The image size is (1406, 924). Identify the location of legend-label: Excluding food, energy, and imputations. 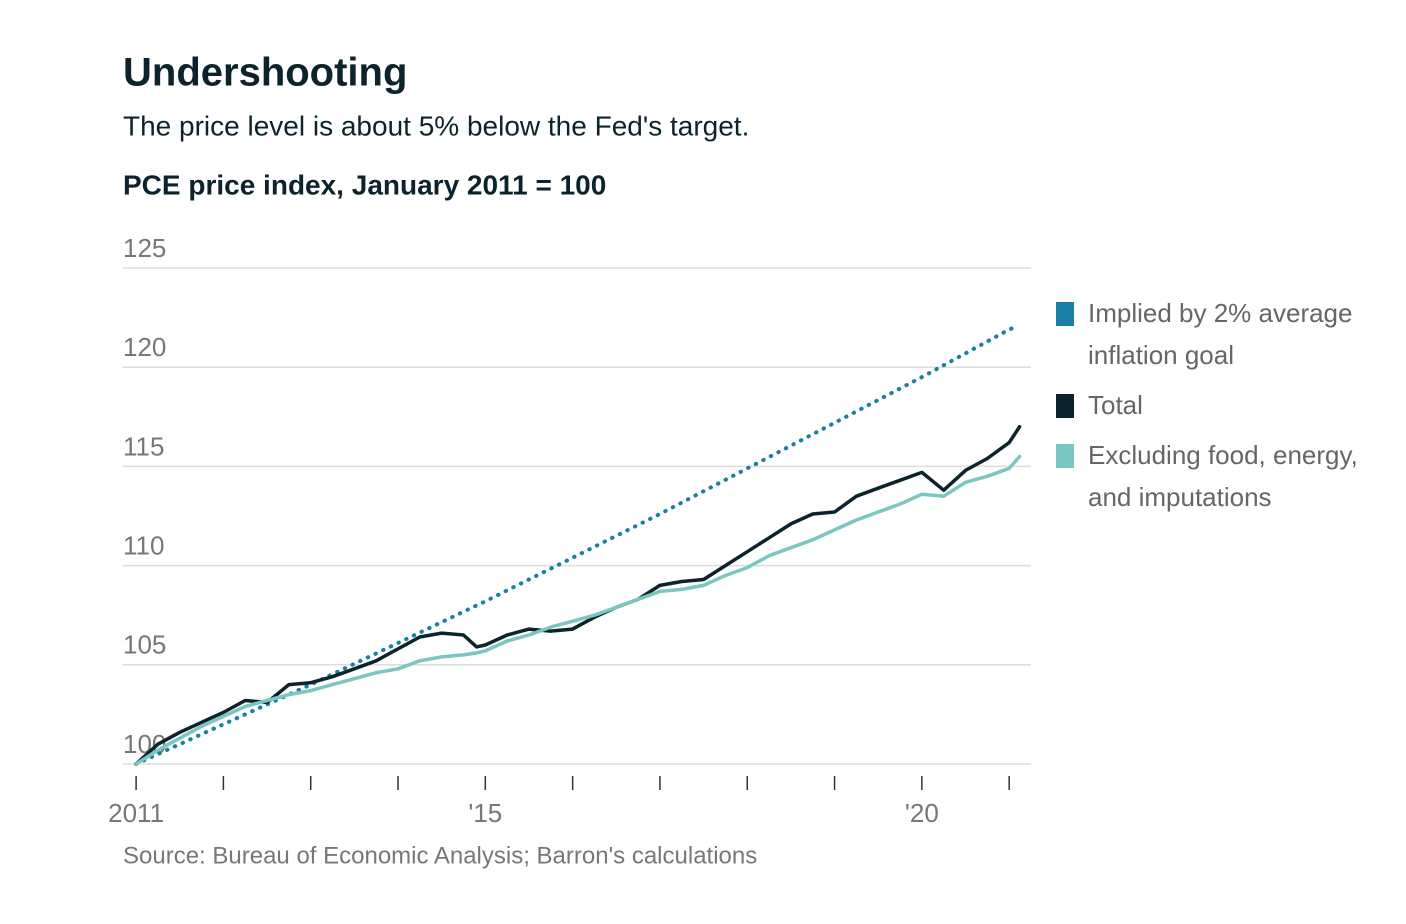
(1223, 476).